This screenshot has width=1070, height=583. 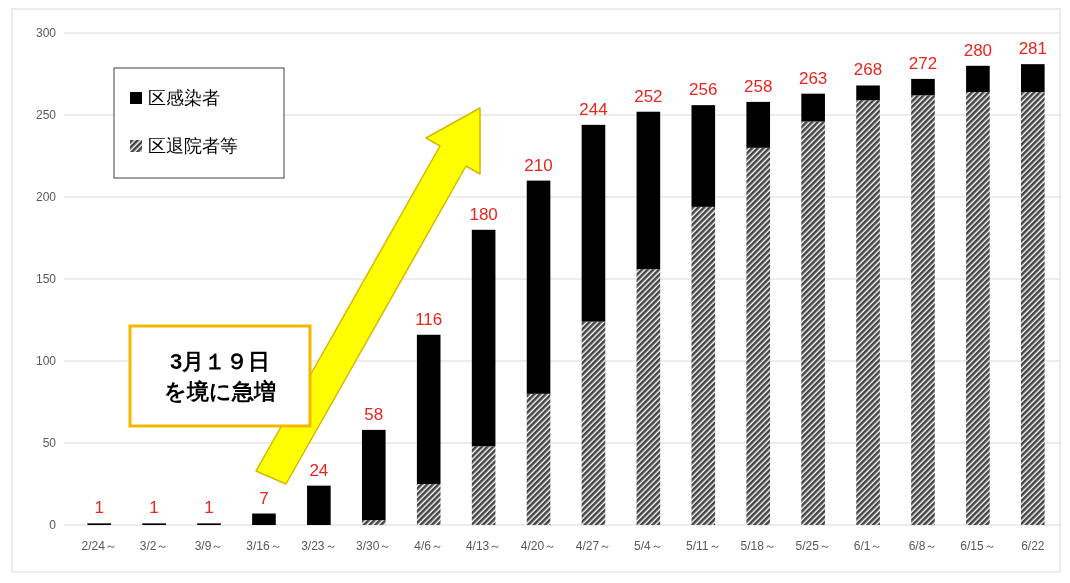 I want to click on total-label: 280, so click(x=978, y=50).